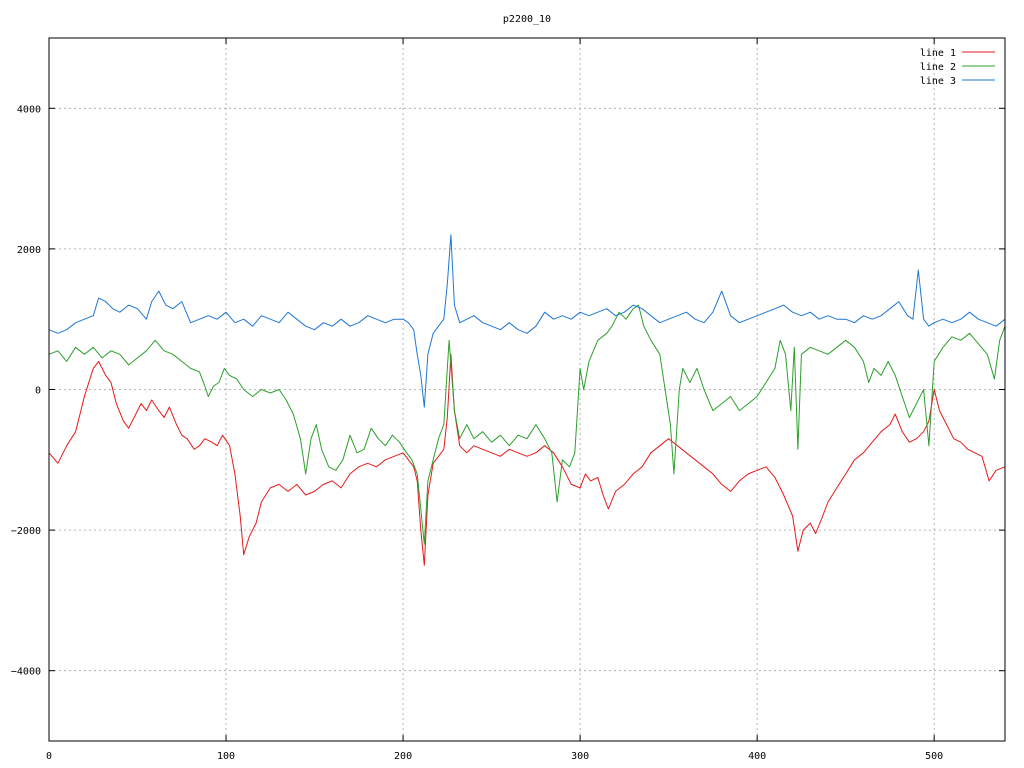 The width and height of the screenshot is (1024, 768). I want to click on x-tick-label: 200, so click(403, 756).